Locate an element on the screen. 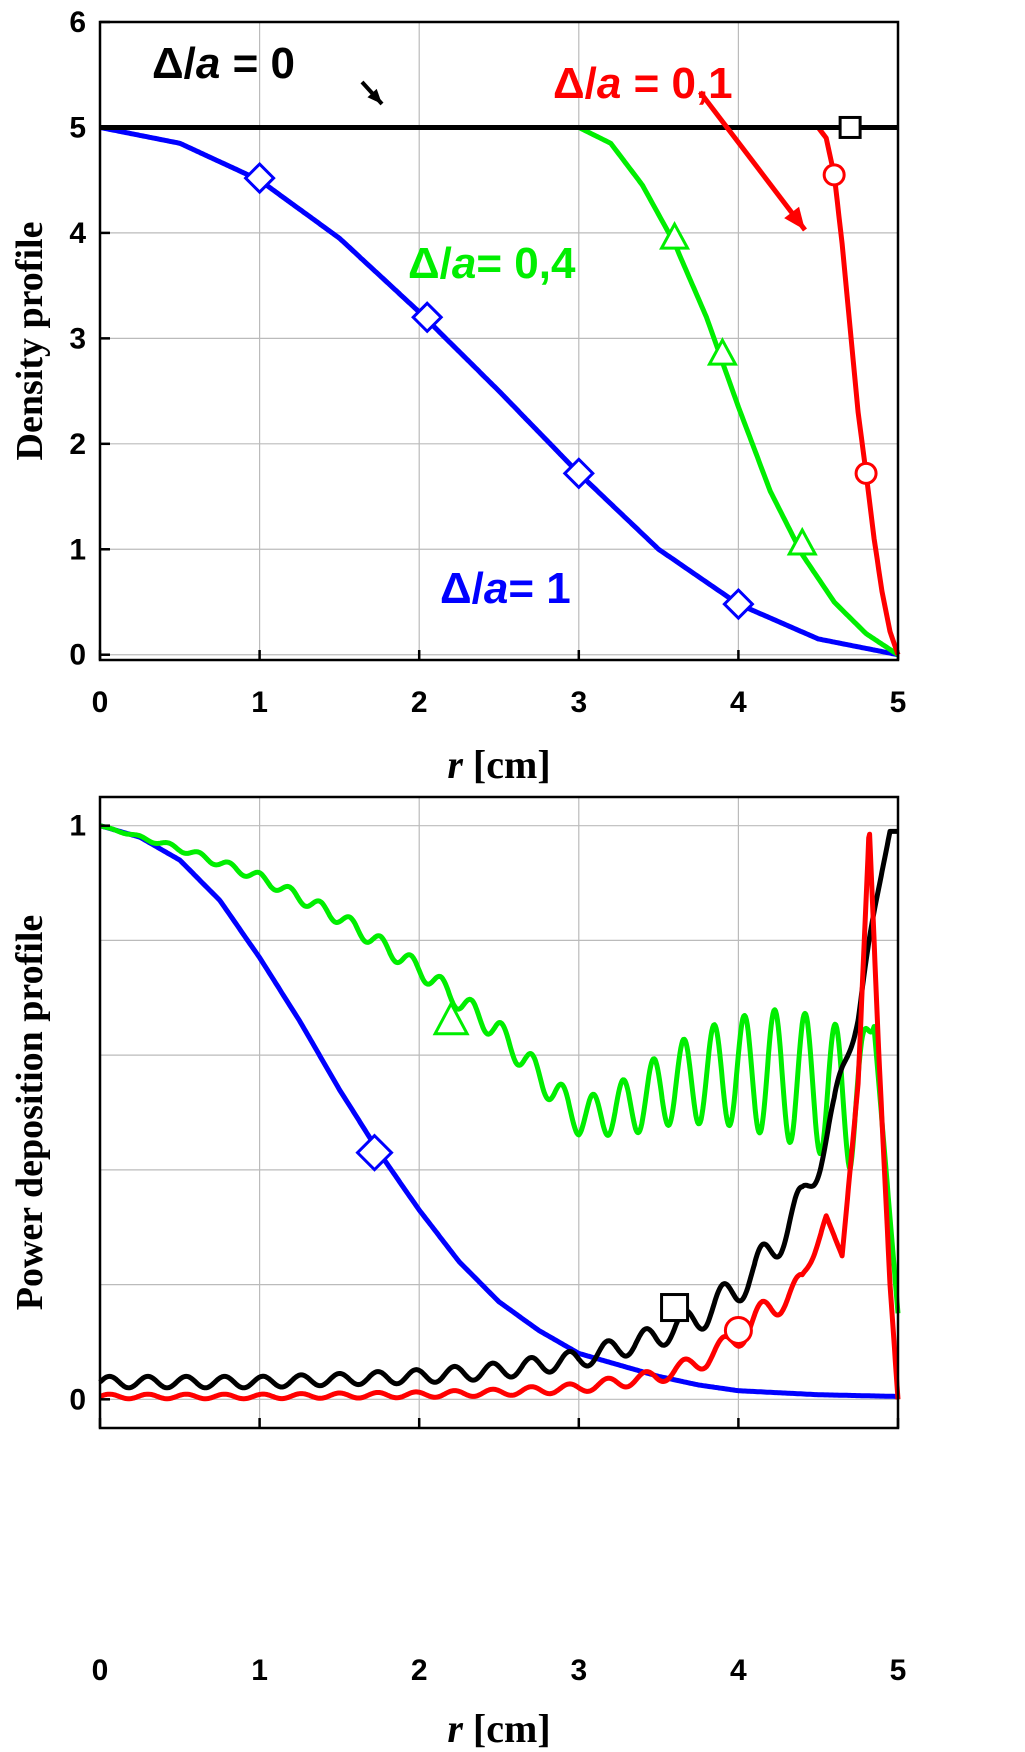 Image resolution: width=1025 pixels, height=1752 pixels. annotation-arrow-shaft is located at coordinates (752, 161).